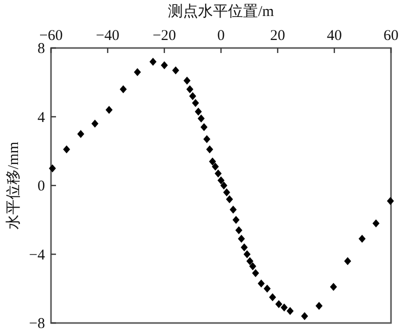 This screenshot has width=400, height=331. I want to click on x-tick-label: −60, so click(51, 36).